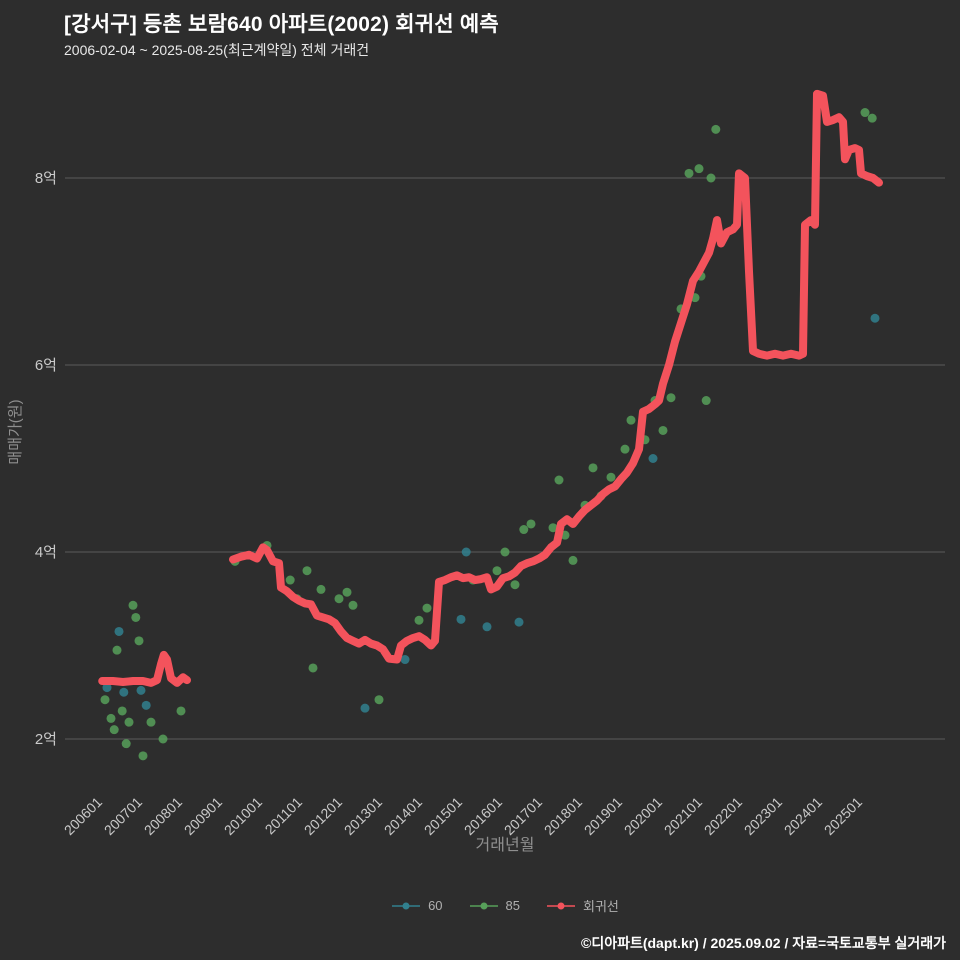  I want to click on svg-text: 4억, so click(46, 552).